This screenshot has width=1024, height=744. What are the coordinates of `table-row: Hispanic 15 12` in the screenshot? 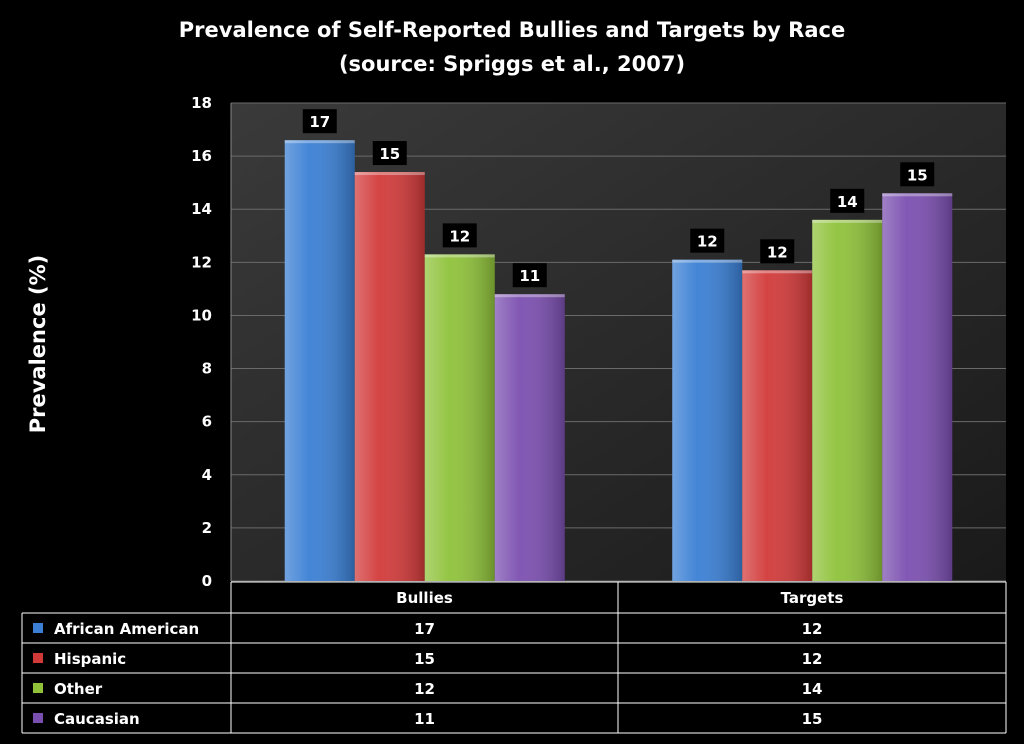 It's located at (427, 659).